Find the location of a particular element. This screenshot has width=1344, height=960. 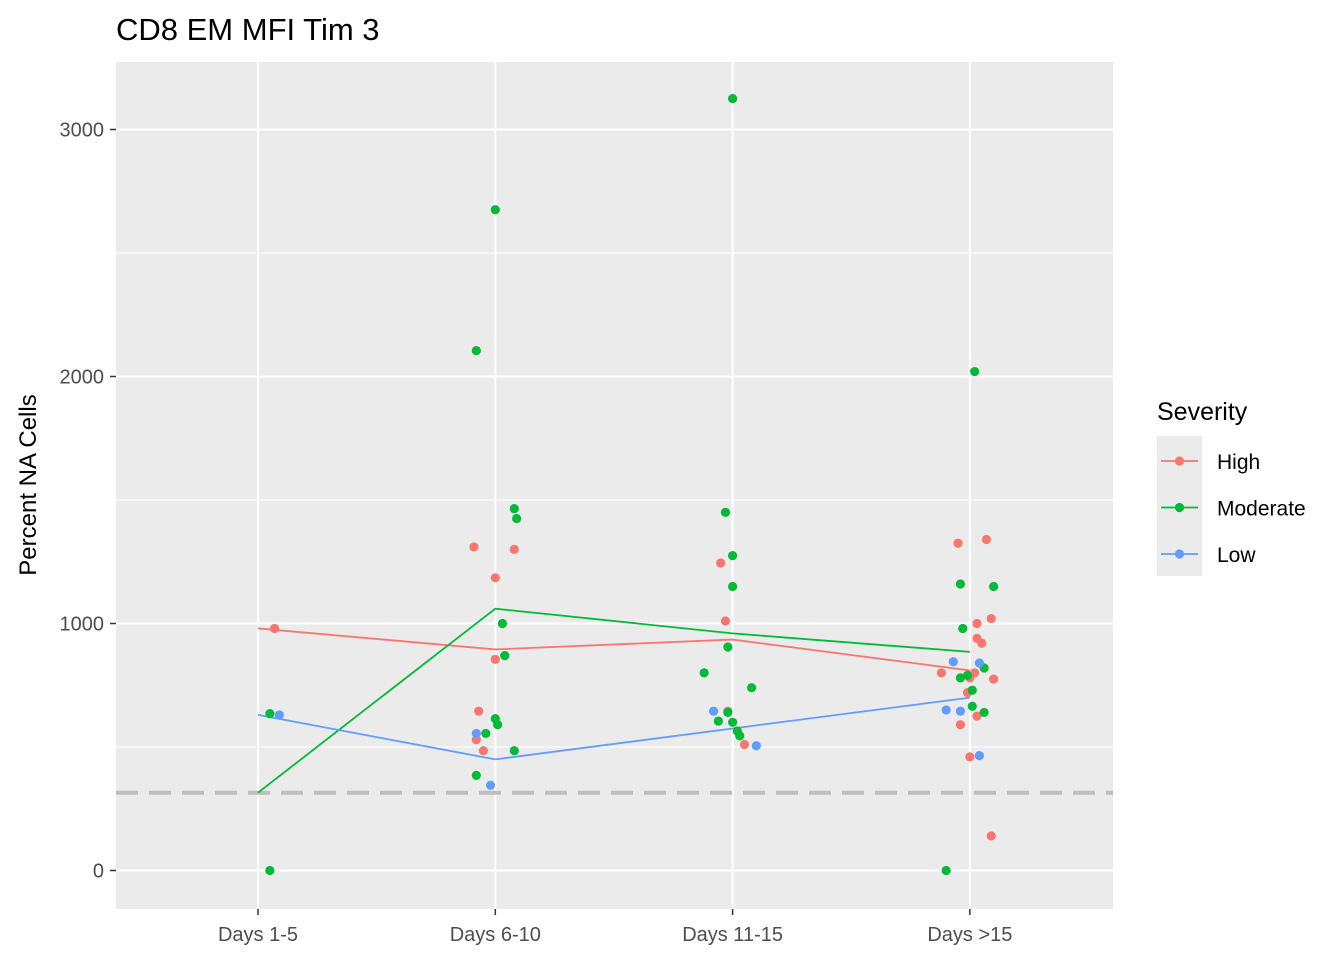

y-axis-title: Percent NA Cells is located at coordinates (28, 484).